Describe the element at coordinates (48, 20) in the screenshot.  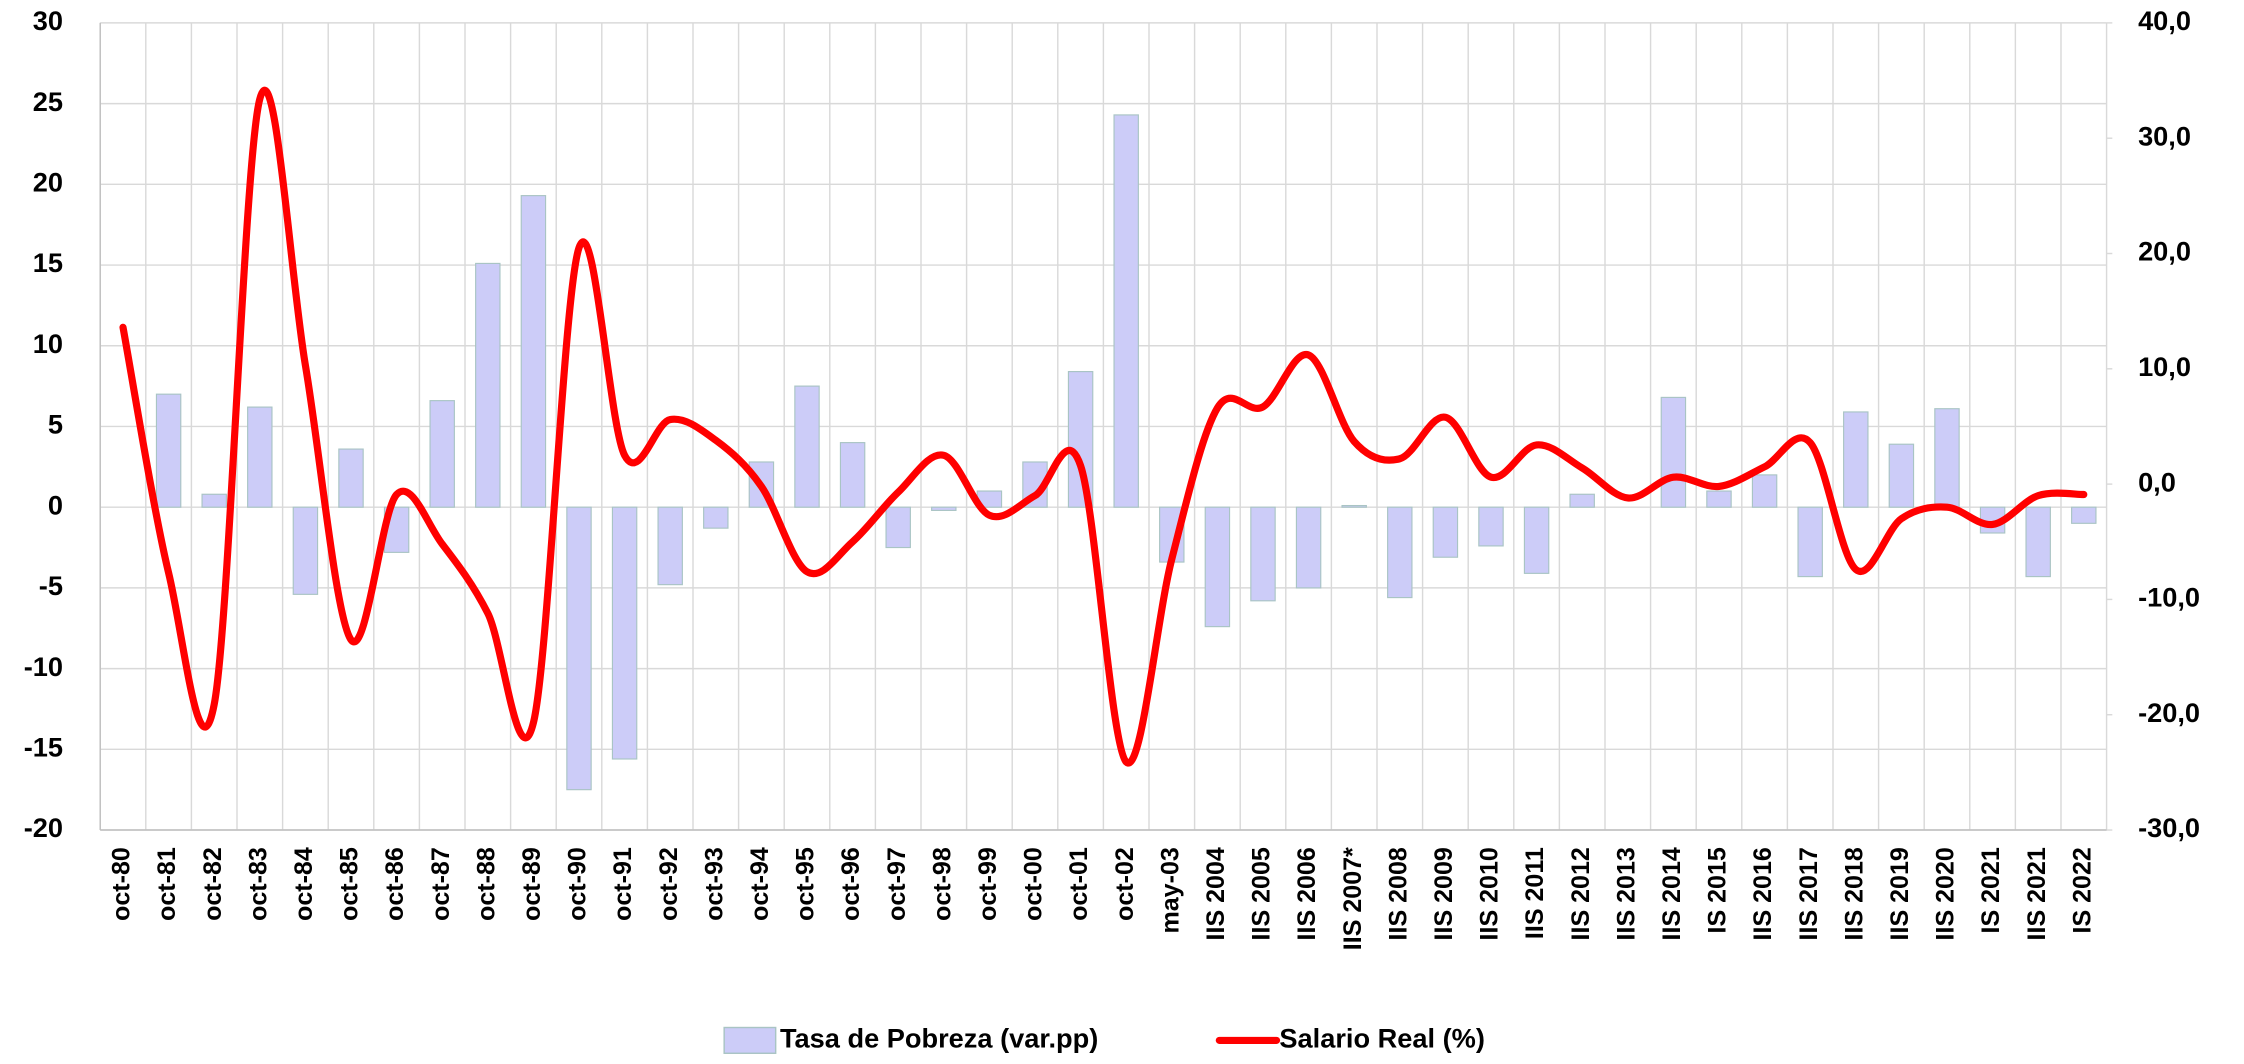
I see `y-tick-label: 30` at that location.